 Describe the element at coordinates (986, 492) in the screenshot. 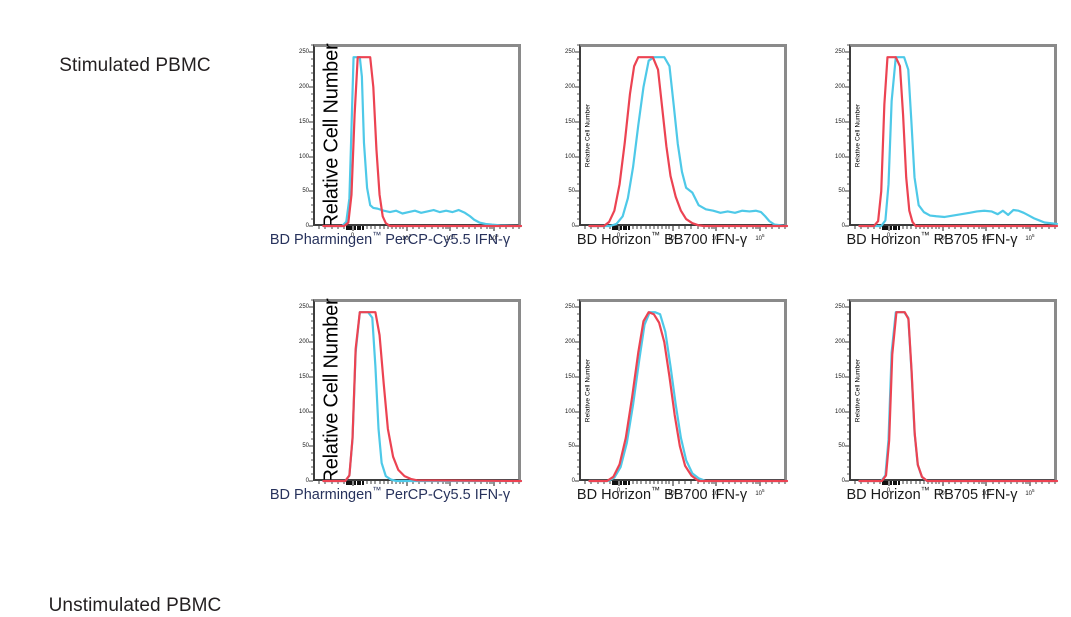

I see `x-tick-label: 10⁴` at that location.